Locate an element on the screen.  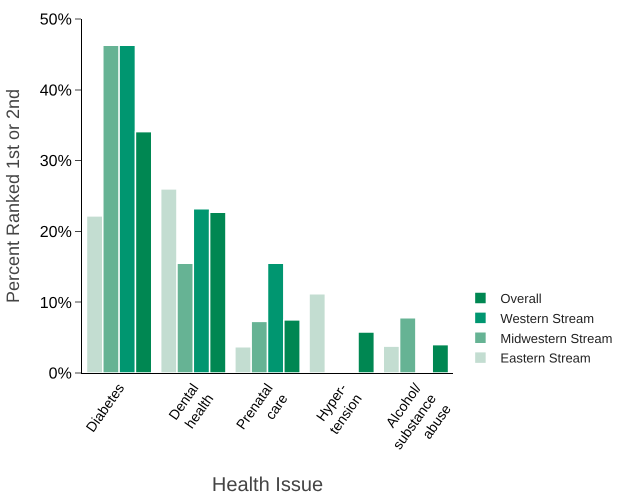
legend-label: Midwestern Stream is located at coordinates (556, 338).